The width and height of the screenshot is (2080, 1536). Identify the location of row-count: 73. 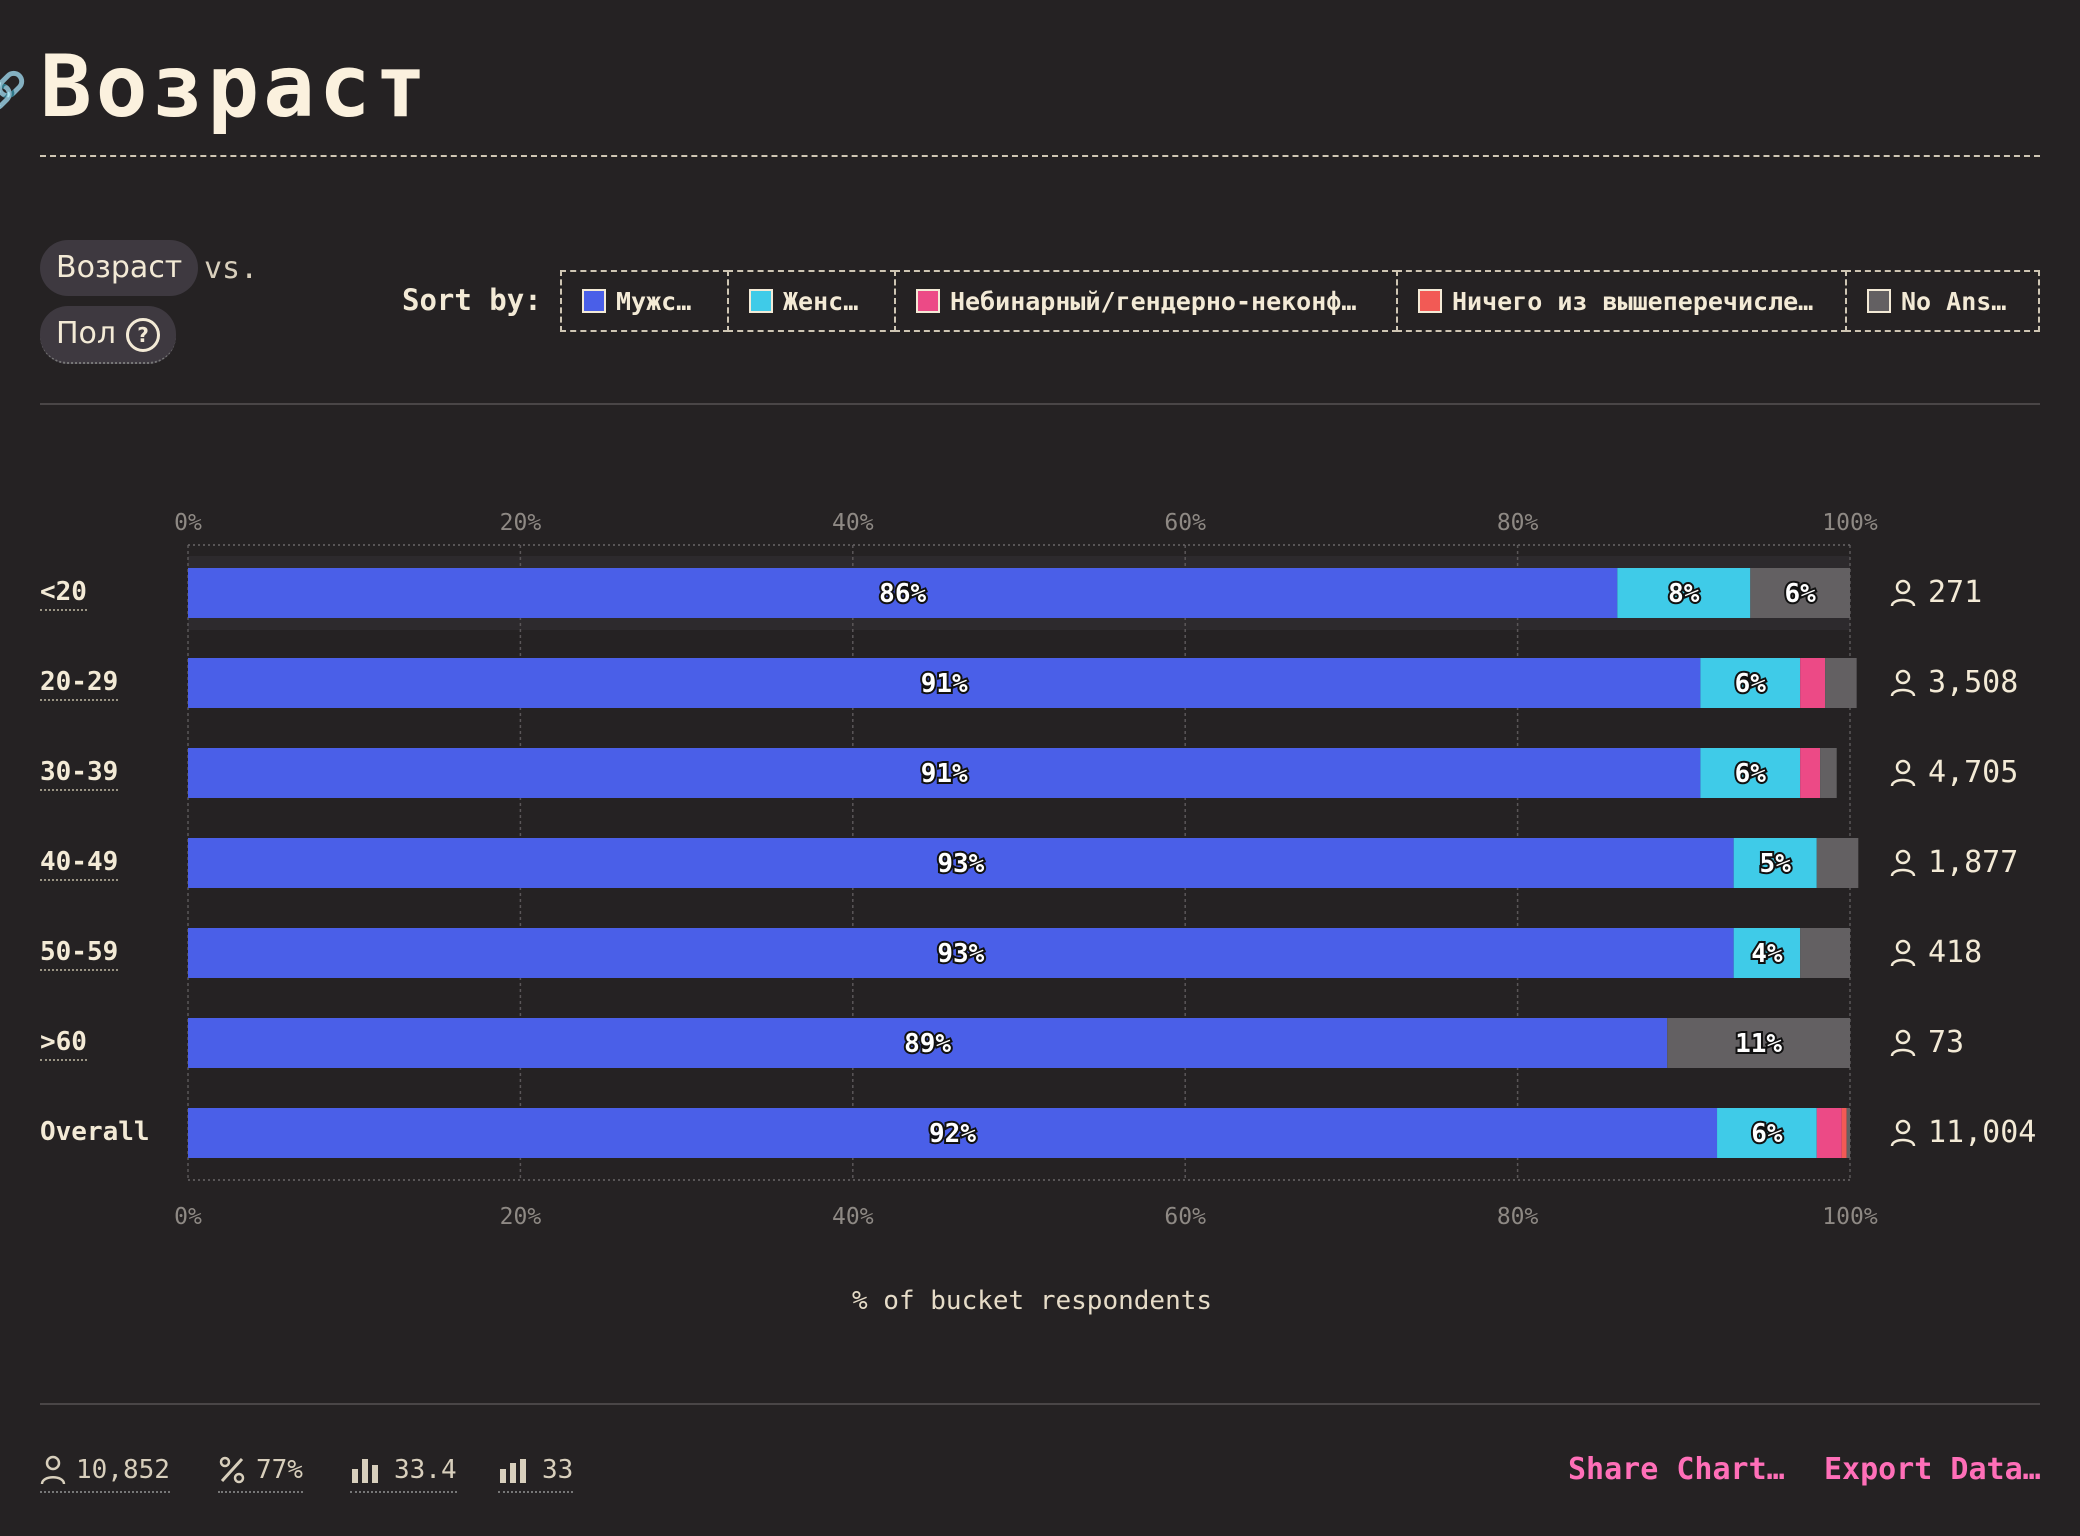
(1927, 1043).